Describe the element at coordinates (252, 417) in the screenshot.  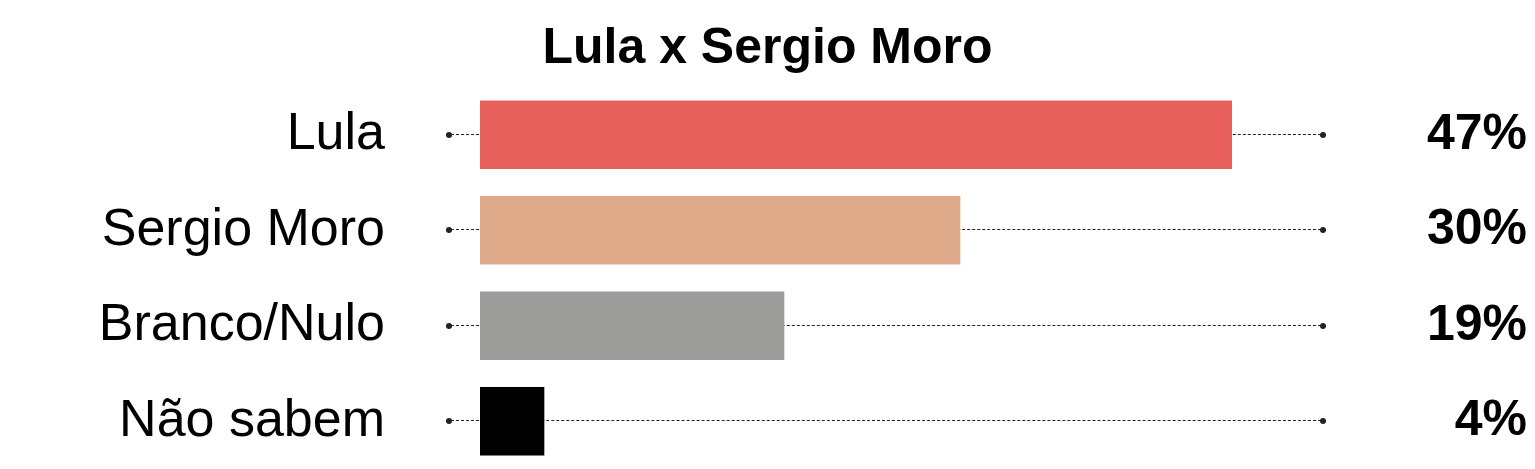
I see `y-tick-label: Não sabem` at that location.